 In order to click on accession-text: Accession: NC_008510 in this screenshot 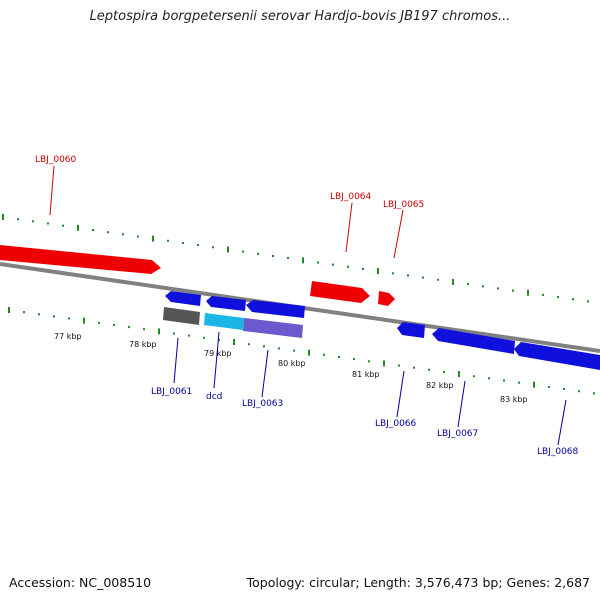, I will do `click(80, 582)`.